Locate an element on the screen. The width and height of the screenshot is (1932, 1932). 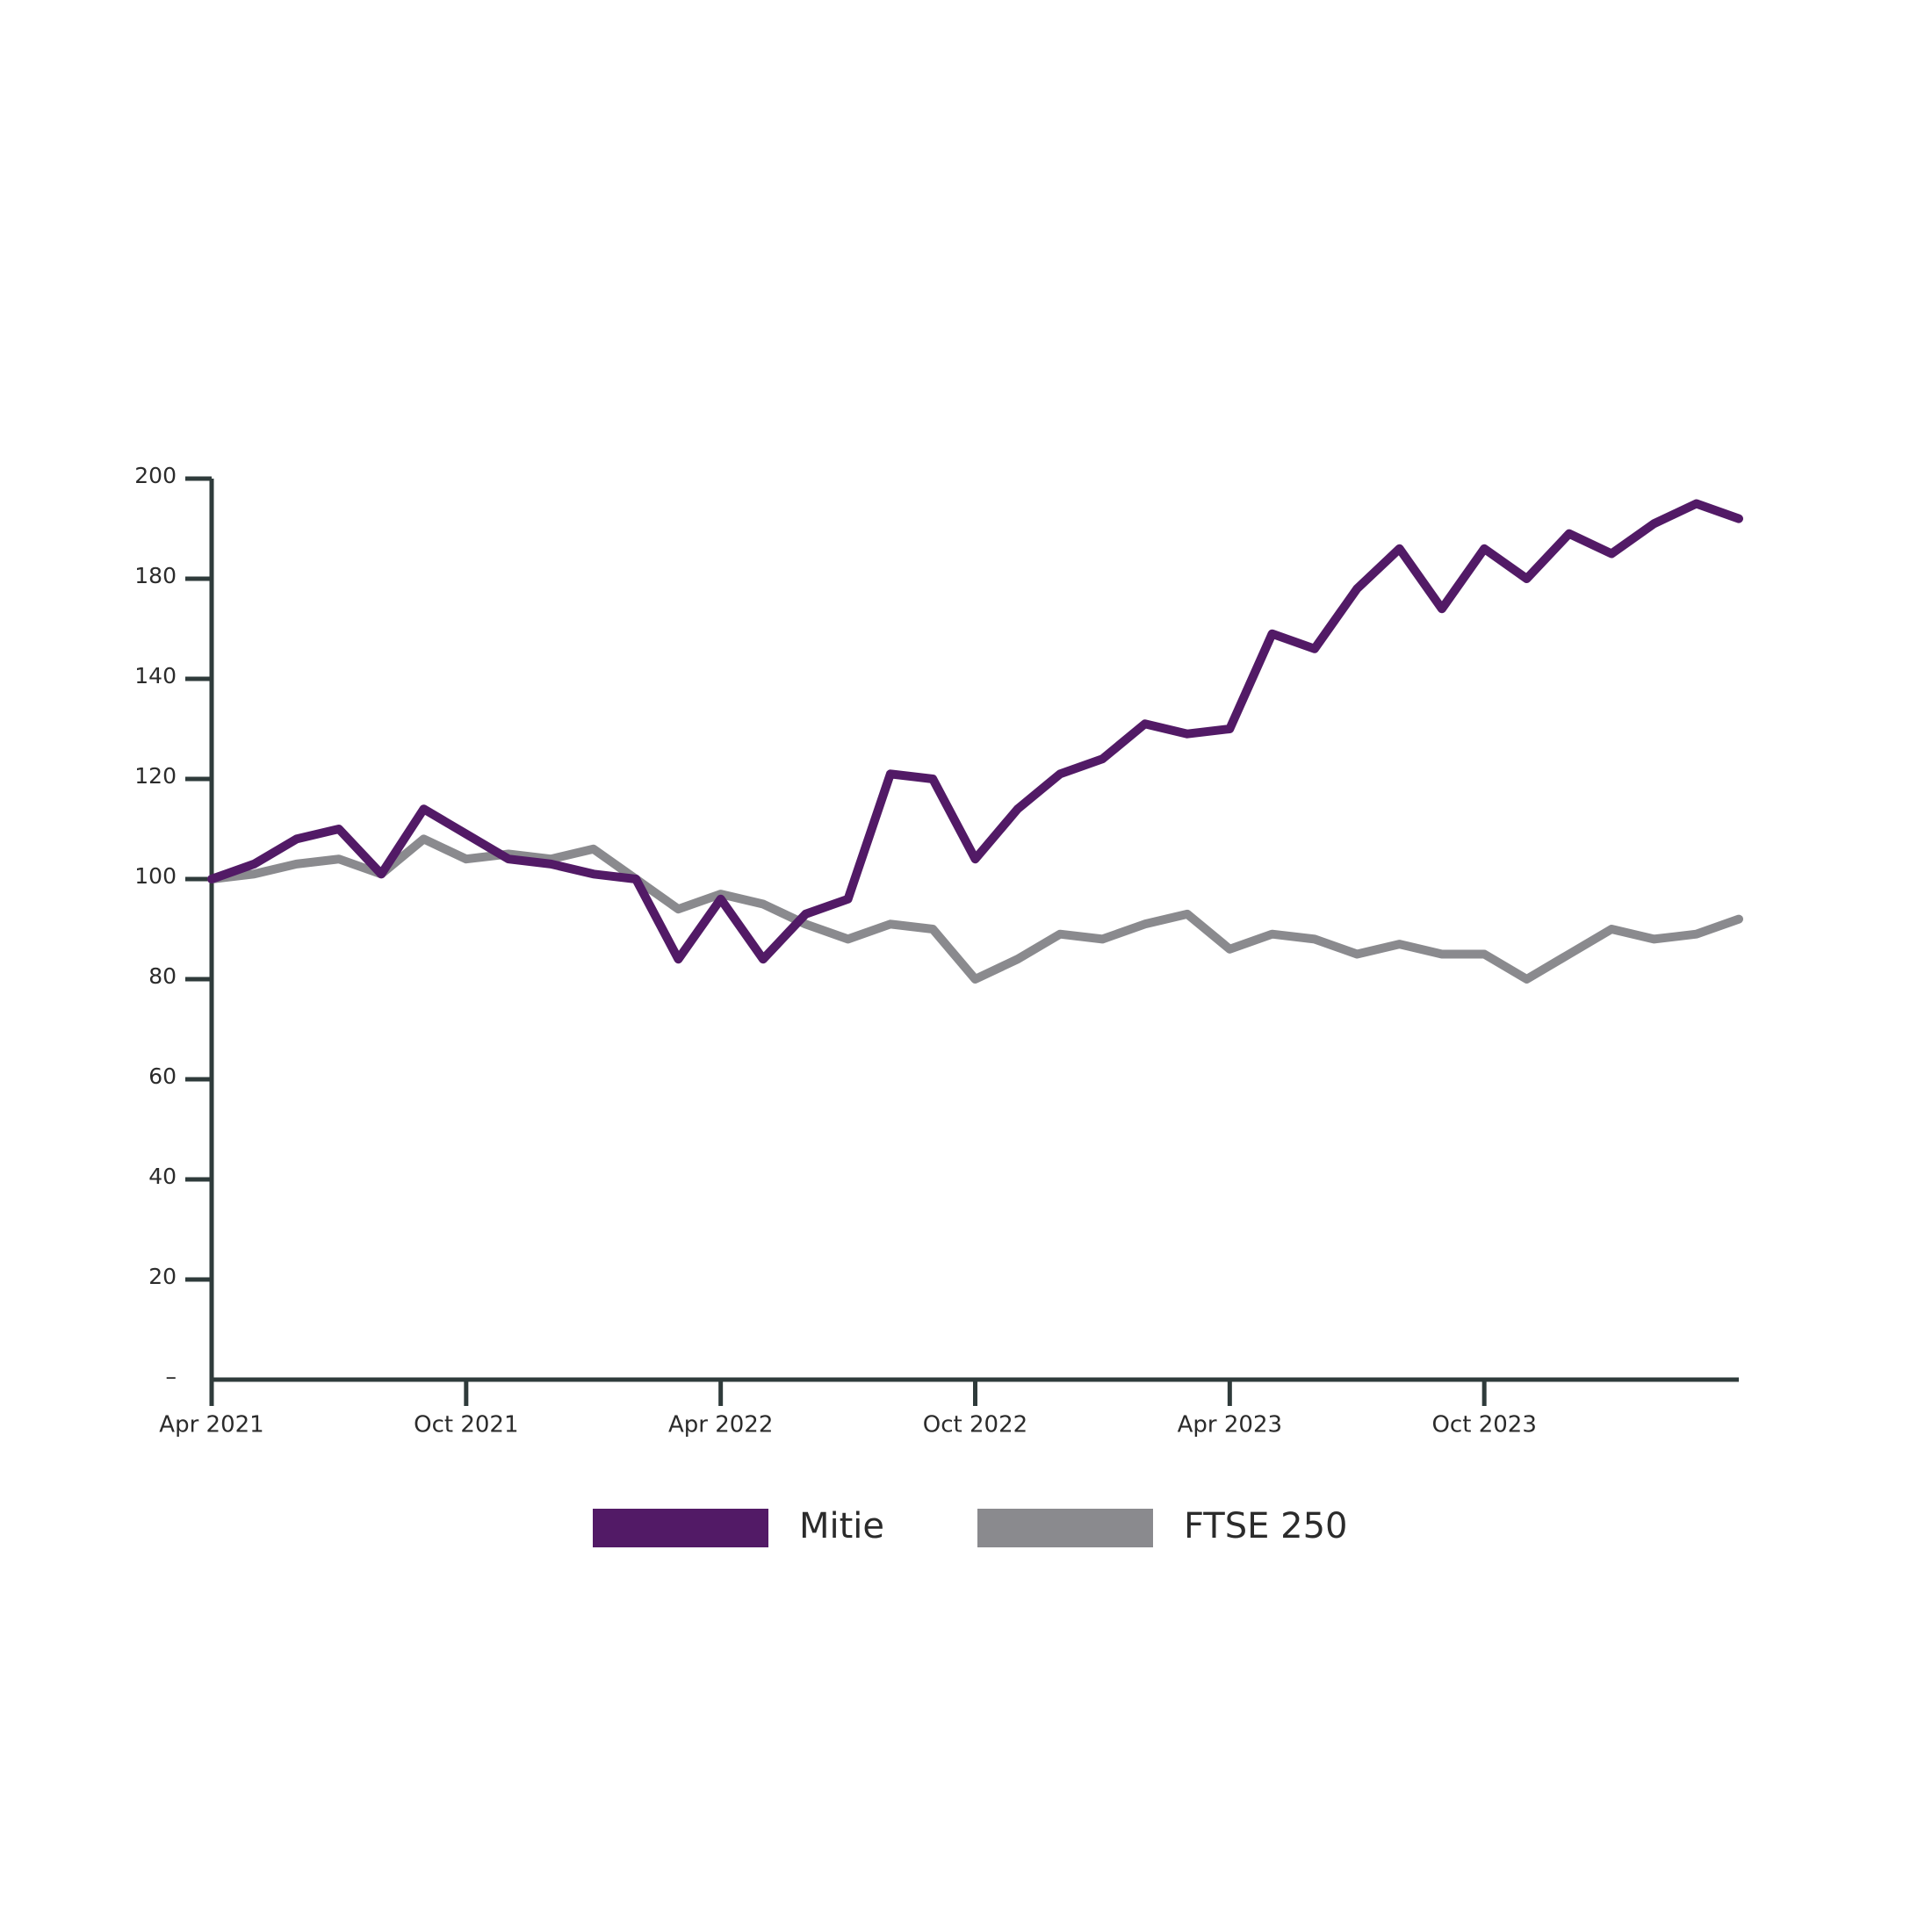
x-tick-label: Oct 2022 is located at coordinates (975, 1425).